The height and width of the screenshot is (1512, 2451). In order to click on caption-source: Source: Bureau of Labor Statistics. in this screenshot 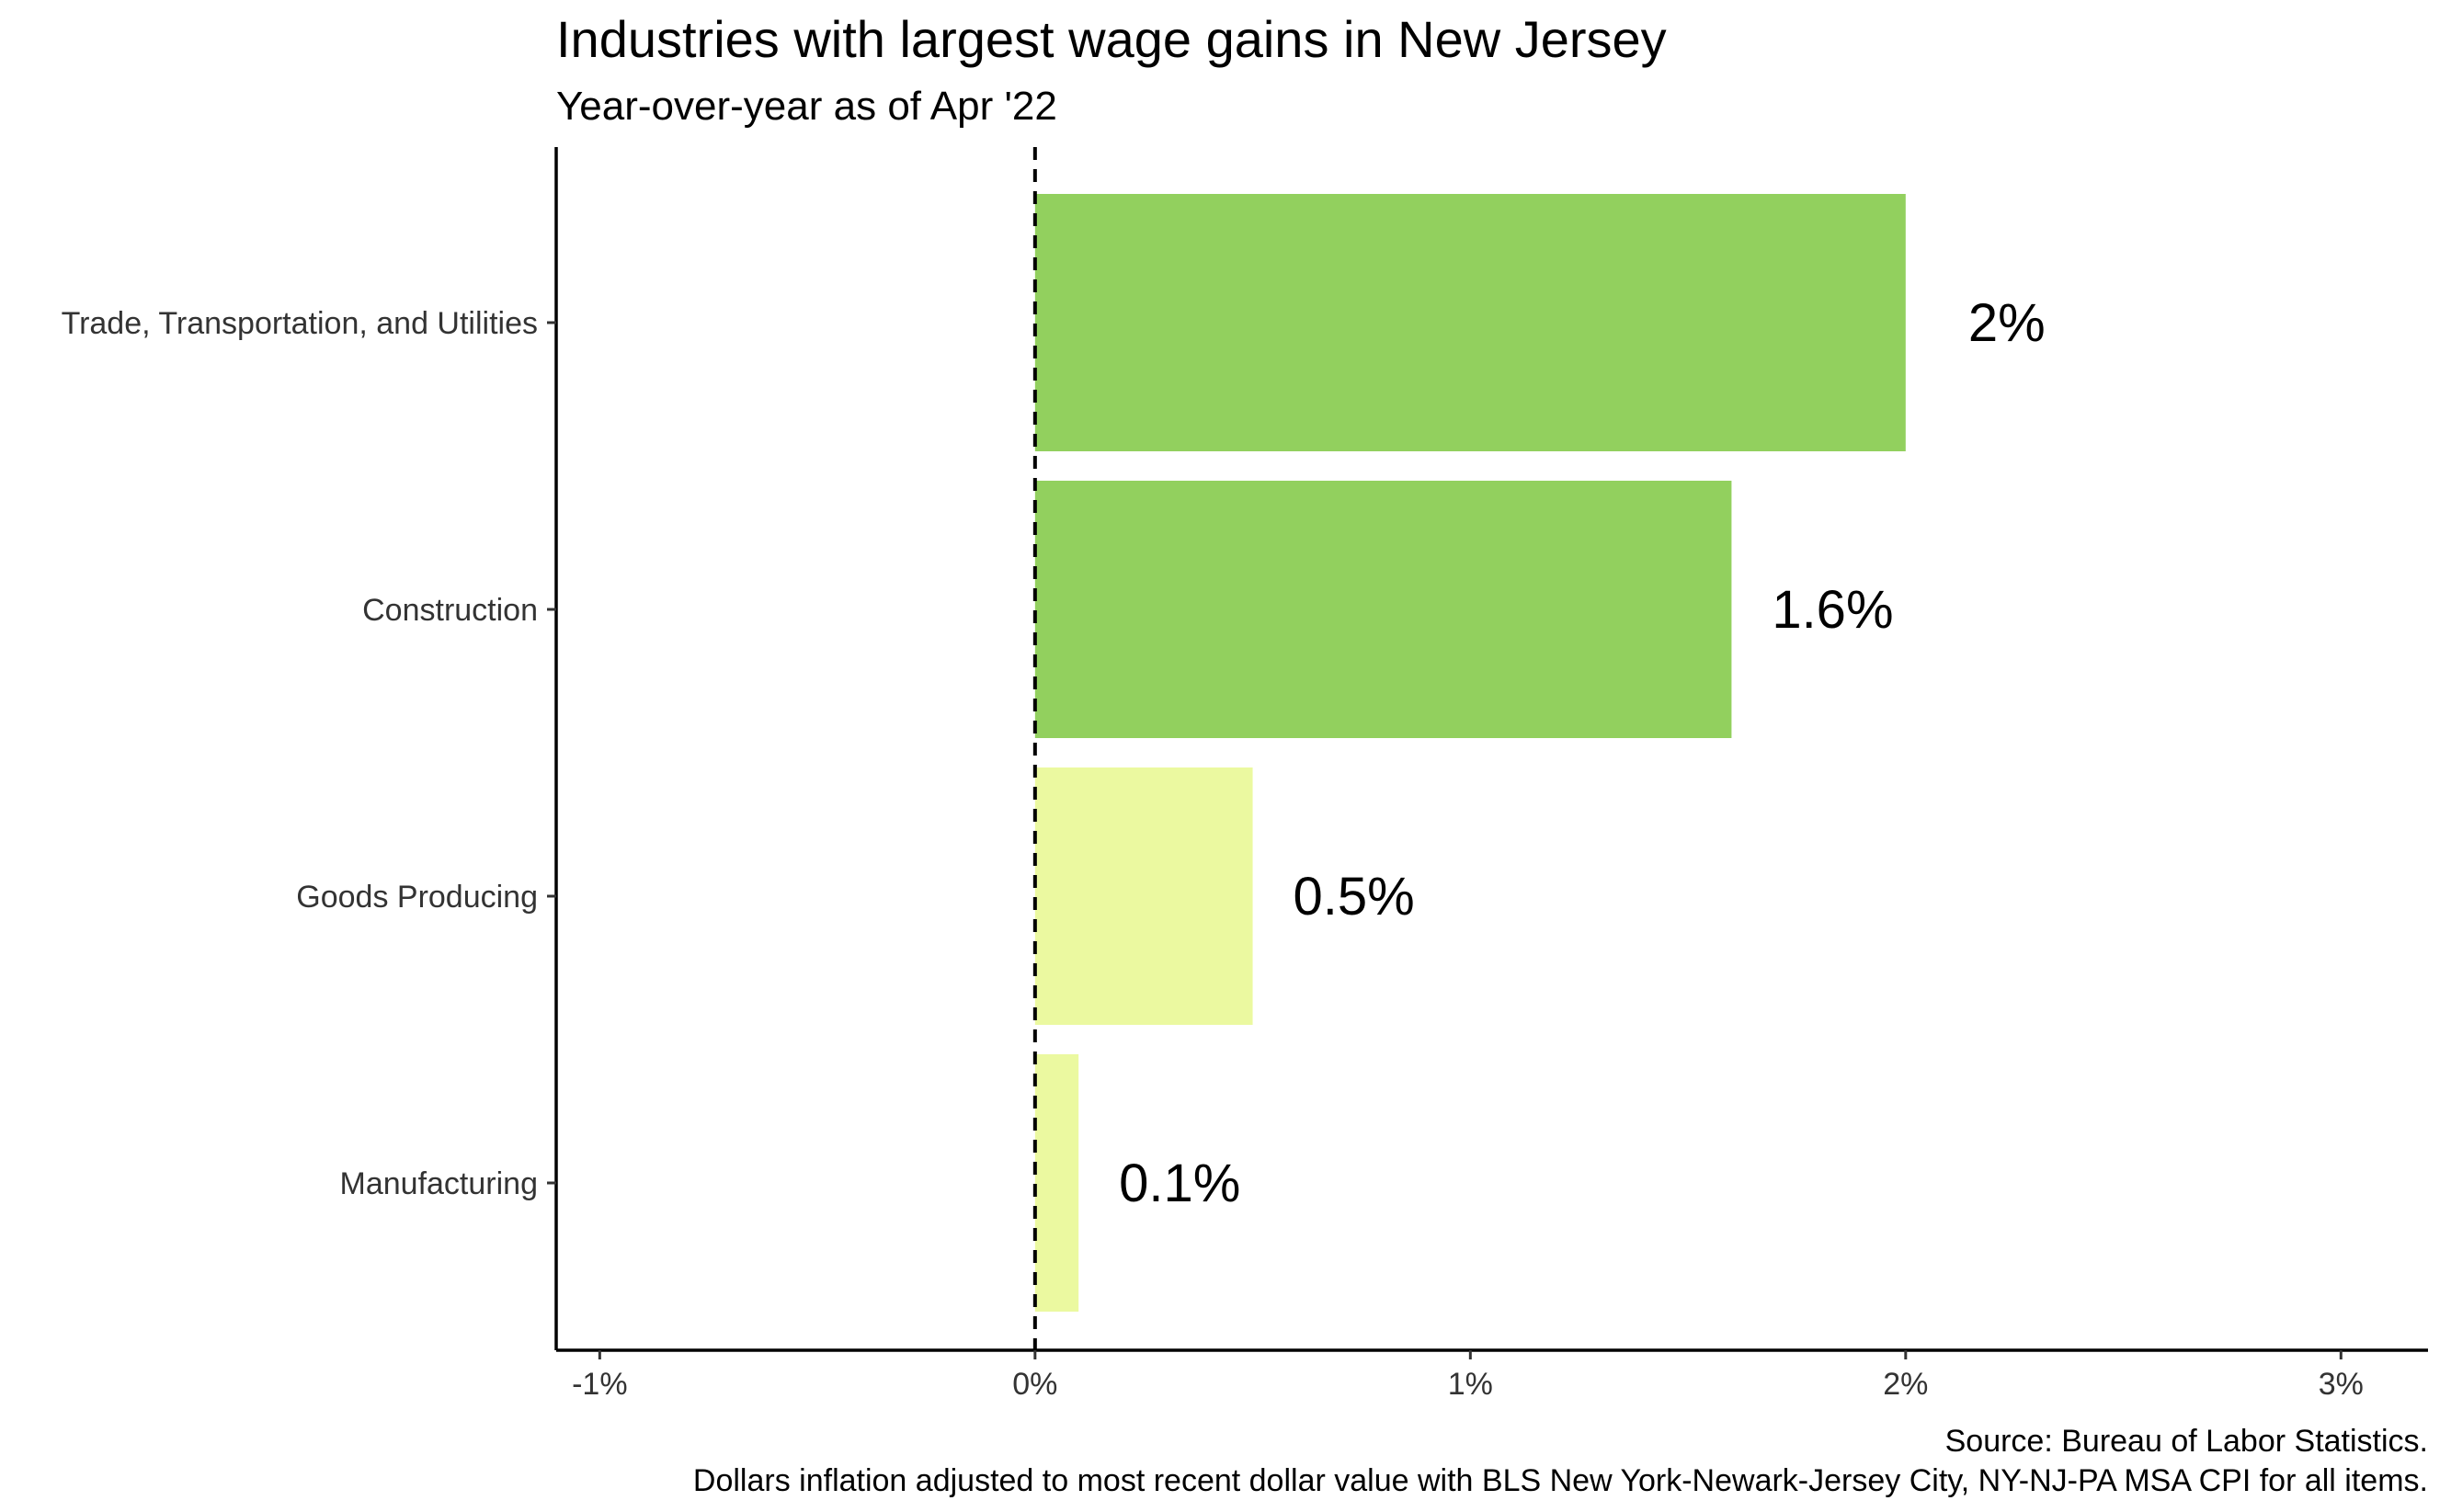, I will do `click(2186, 1441)`.